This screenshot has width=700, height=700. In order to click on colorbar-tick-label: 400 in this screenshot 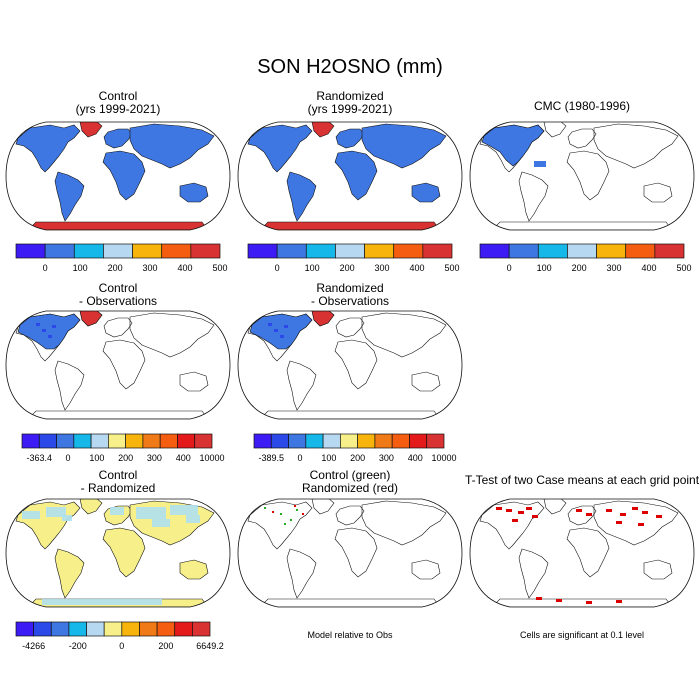, I will do `click(417, 268)`.